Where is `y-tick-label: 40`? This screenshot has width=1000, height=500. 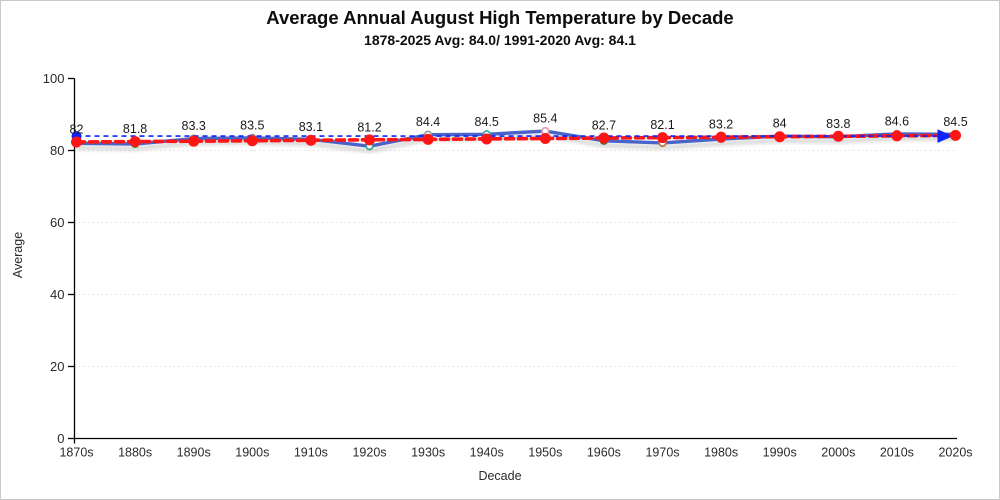
y-tick-label: 40 is located at coordinates (57, 294).